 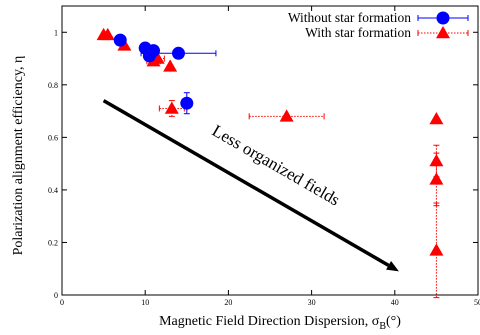 What do you see at coordinates (392, 266) in the screenshot?
I see `trend-arrow-head` at bounding box center [392, 266].